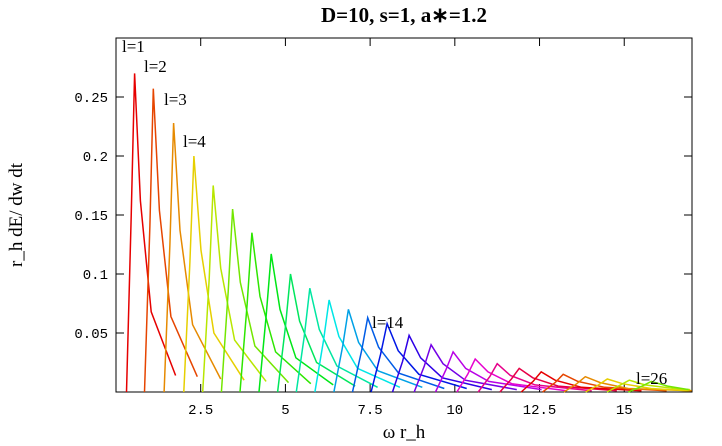 This screenshot has height=446, width=722. What do you see at coordinates (91, 99) in the screenshot?
I see `y-tick-label: 0.25` at bounding box center [91, 99].